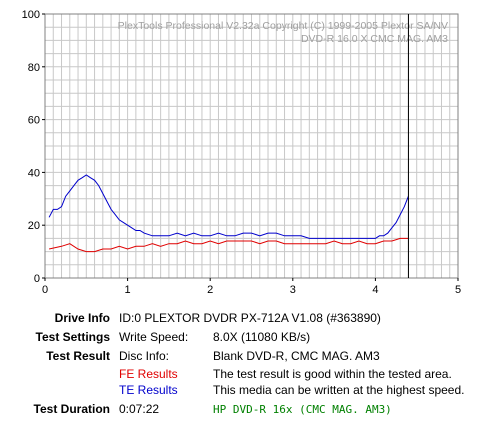 The width and height of the screenshot is (487, 422). I want to click on test-duration-value: 0:07:22, so click(139, 409).